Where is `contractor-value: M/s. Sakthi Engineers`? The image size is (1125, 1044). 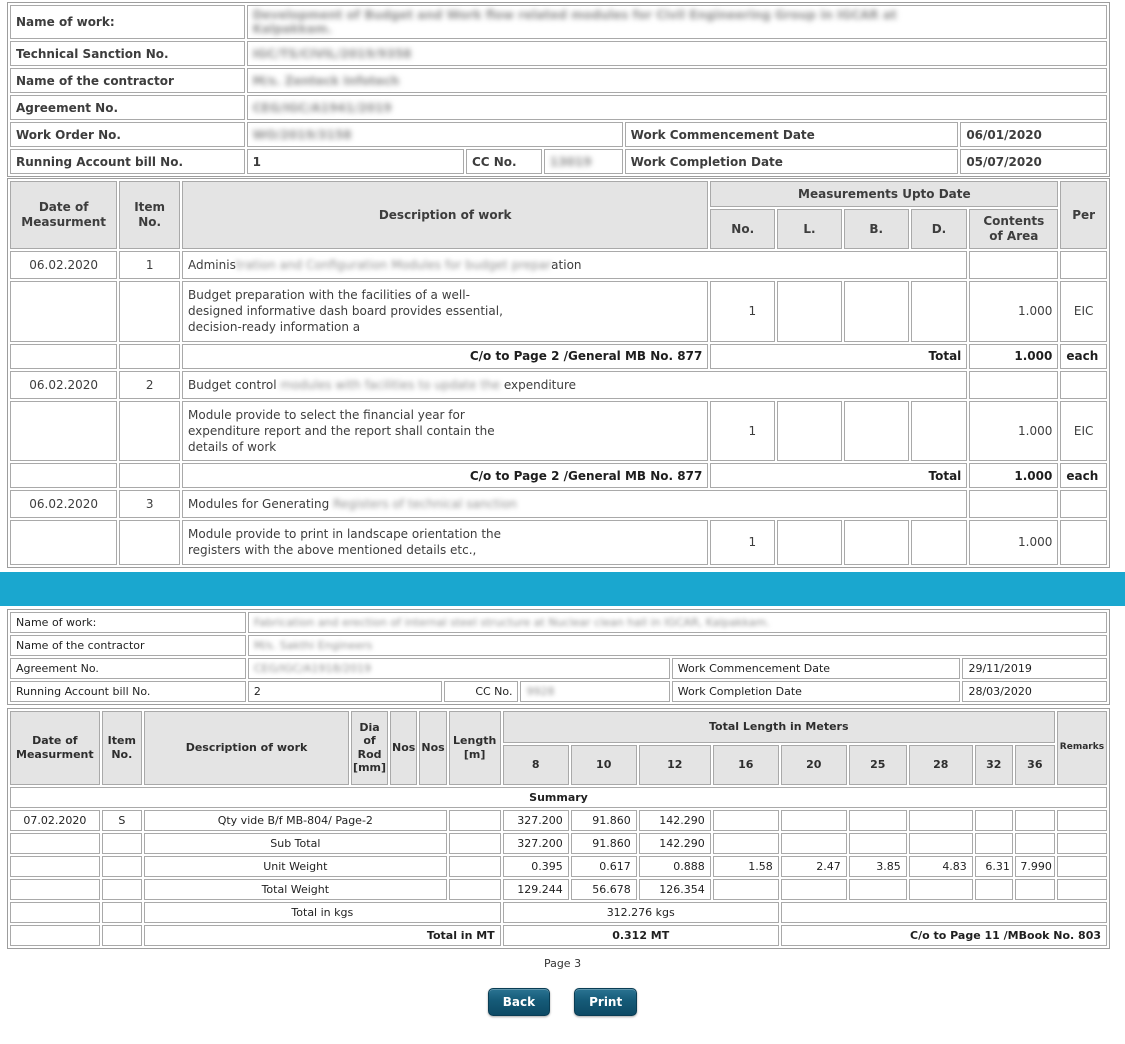 contractor-value: M/s. Sakthi Engineers is located at coordinates (677, 645).